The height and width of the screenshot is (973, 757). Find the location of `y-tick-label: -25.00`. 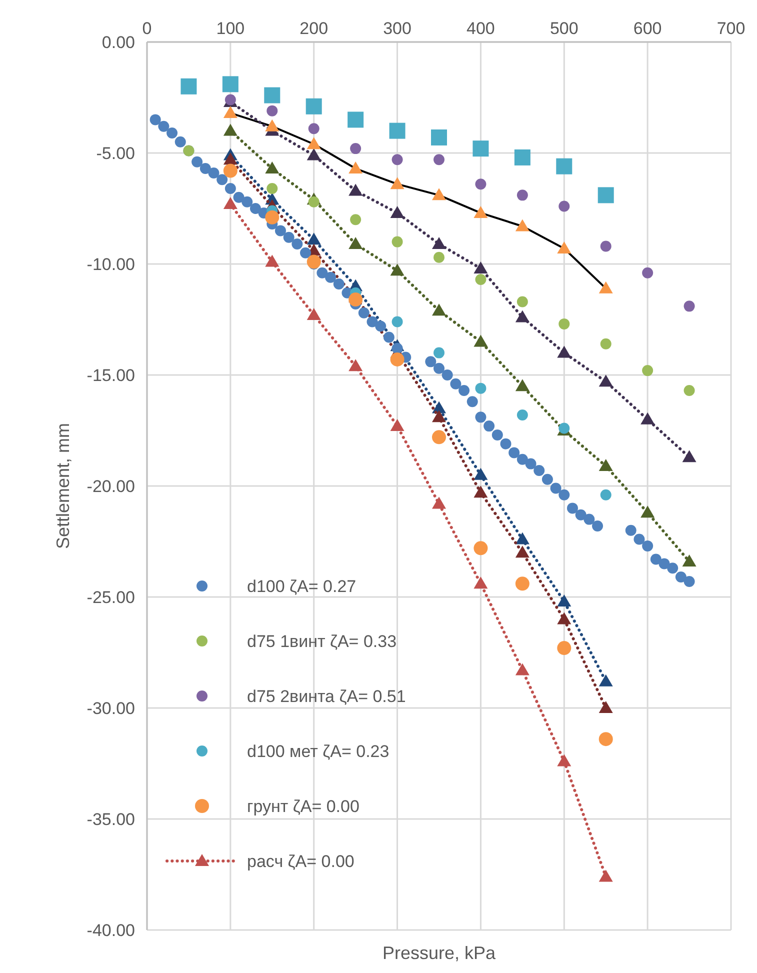

y-tick-label: -25.00 is located at coordinates (110, 597).